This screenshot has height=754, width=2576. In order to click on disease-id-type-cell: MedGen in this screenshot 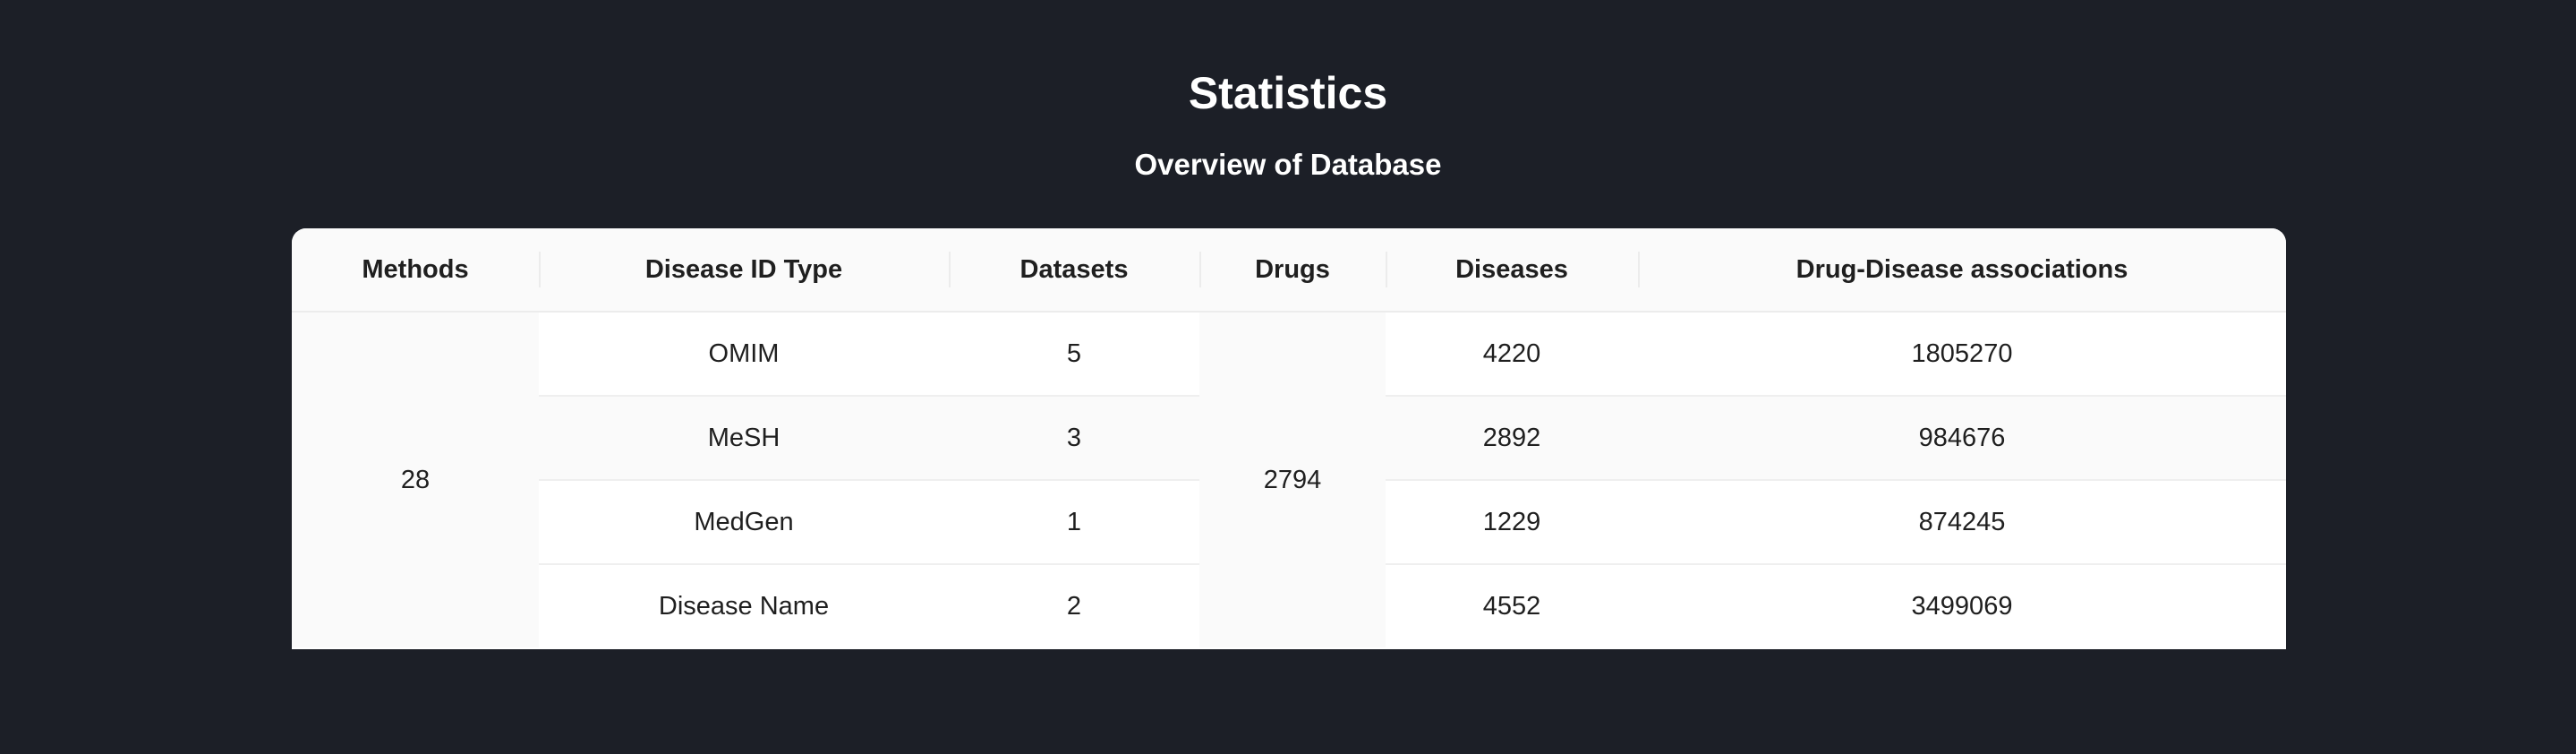, I will do `click(744, 522)`.